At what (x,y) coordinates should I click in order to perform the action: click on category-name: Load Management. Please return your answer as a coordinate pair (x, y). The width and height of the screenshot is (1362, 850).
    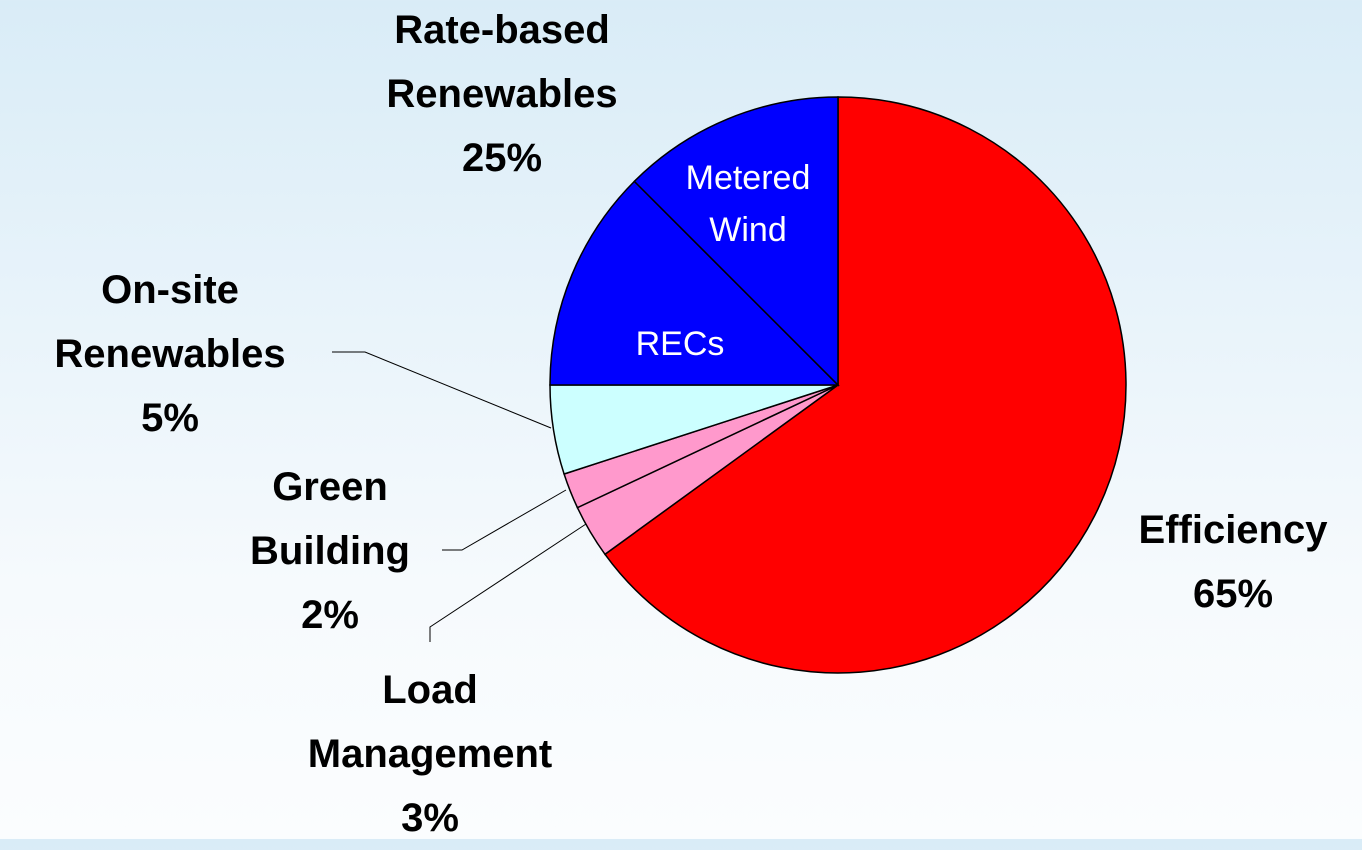
    Looking at the image, I should click on (430, 722).